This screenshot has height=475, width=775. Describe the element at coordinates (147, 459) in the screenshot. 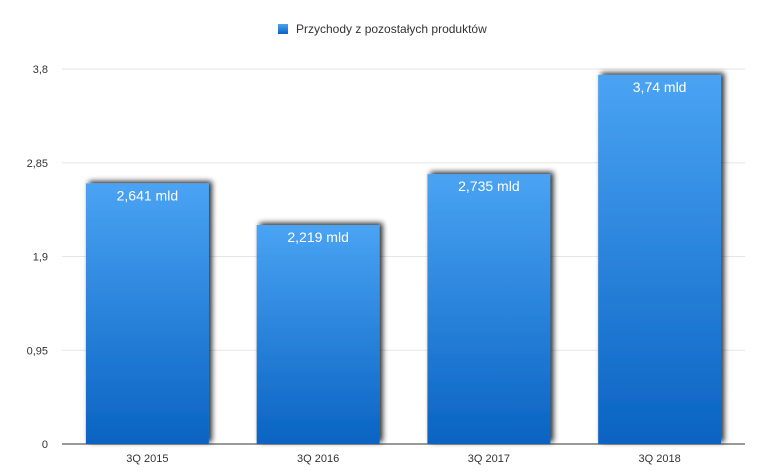

I see `x-tick-label: 3Q 2015` at that location.